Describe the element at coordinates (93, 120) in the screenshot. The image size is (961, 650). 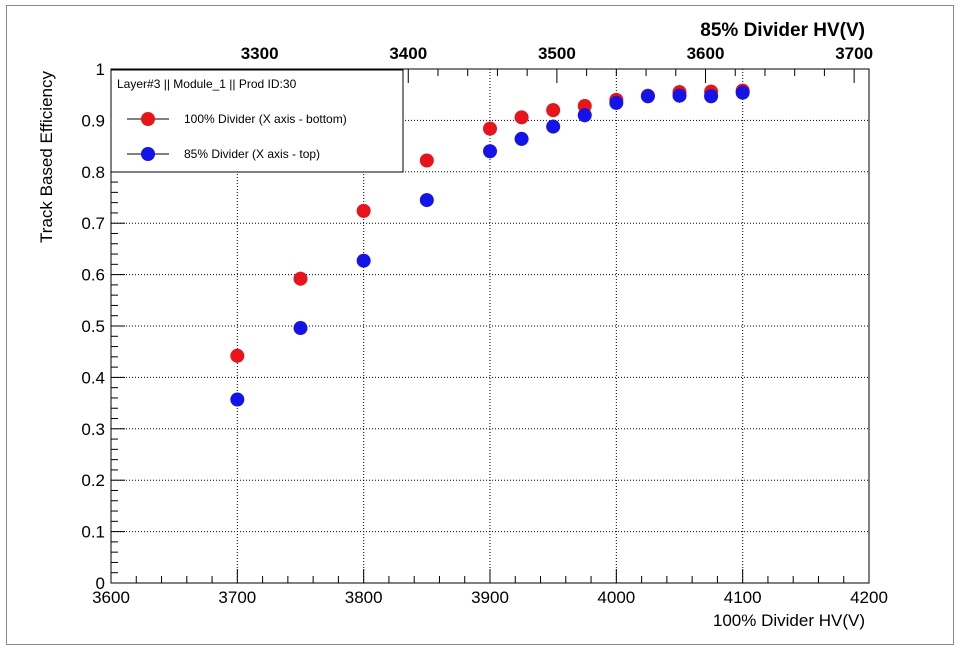
I see `y-tick-label: 0.9` at that location.